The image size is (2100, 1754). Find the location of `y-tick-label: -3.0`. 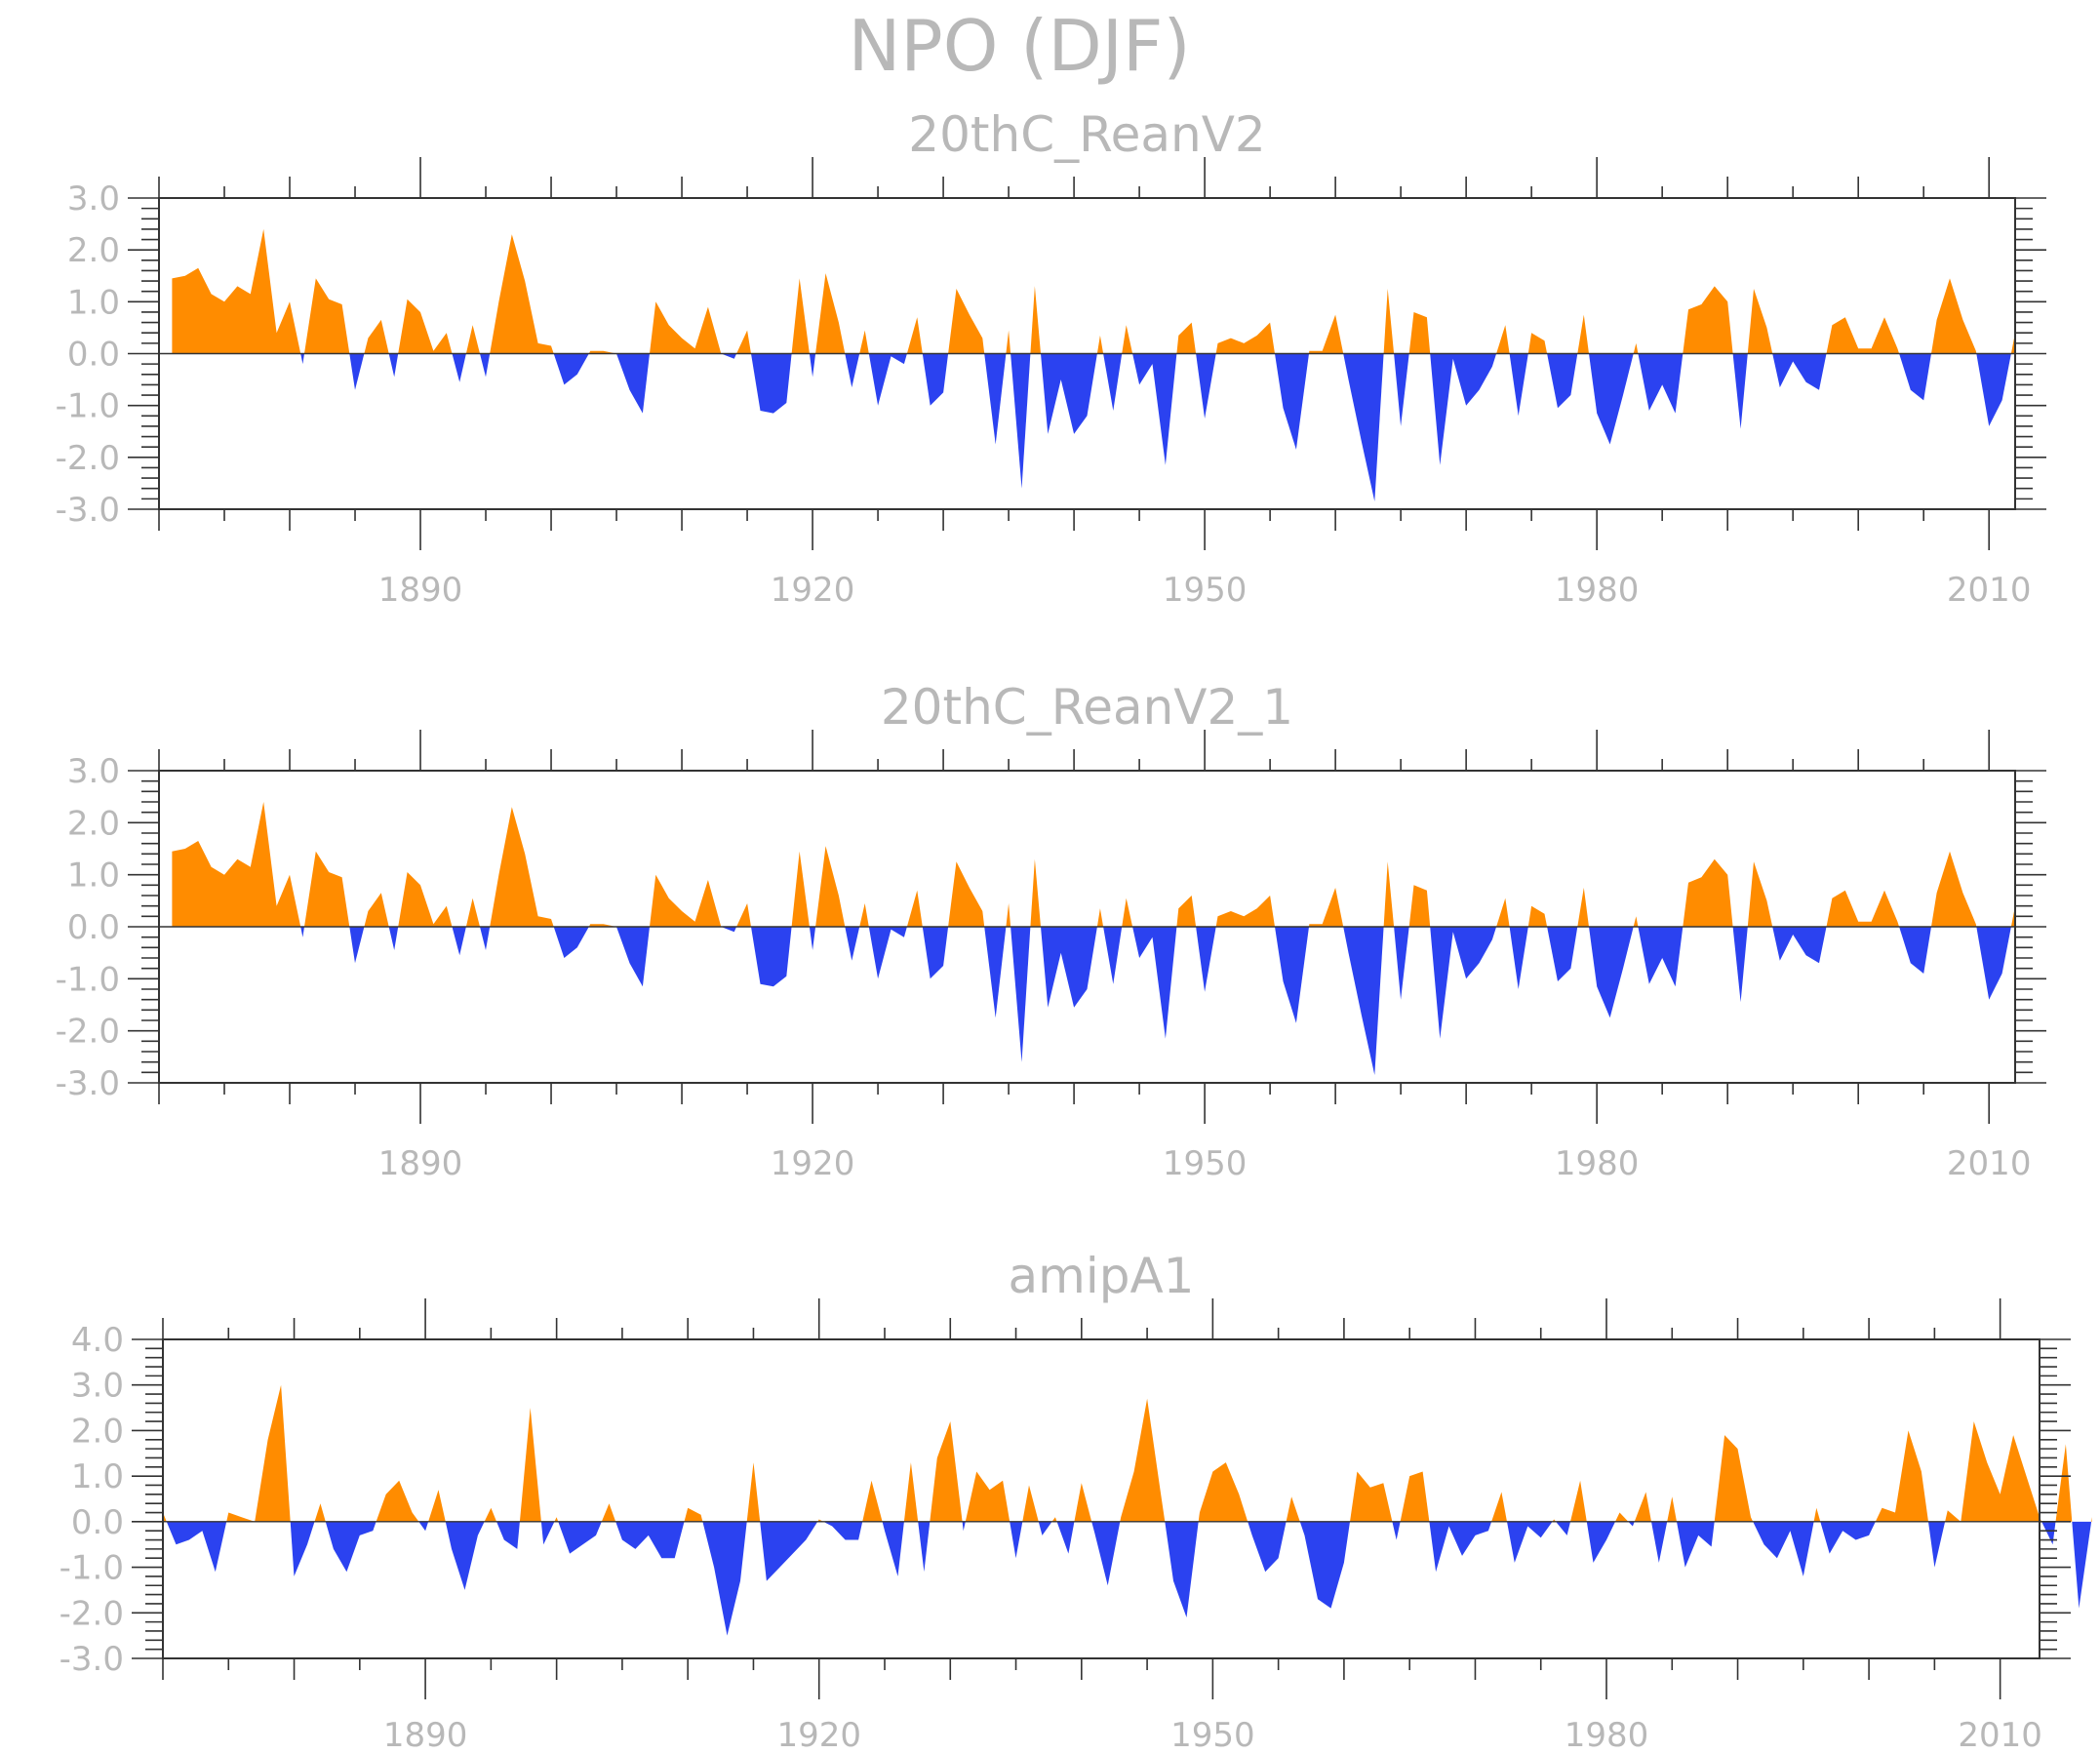

y-tick-label: -3.0 is located at coordinates (92, 1659).